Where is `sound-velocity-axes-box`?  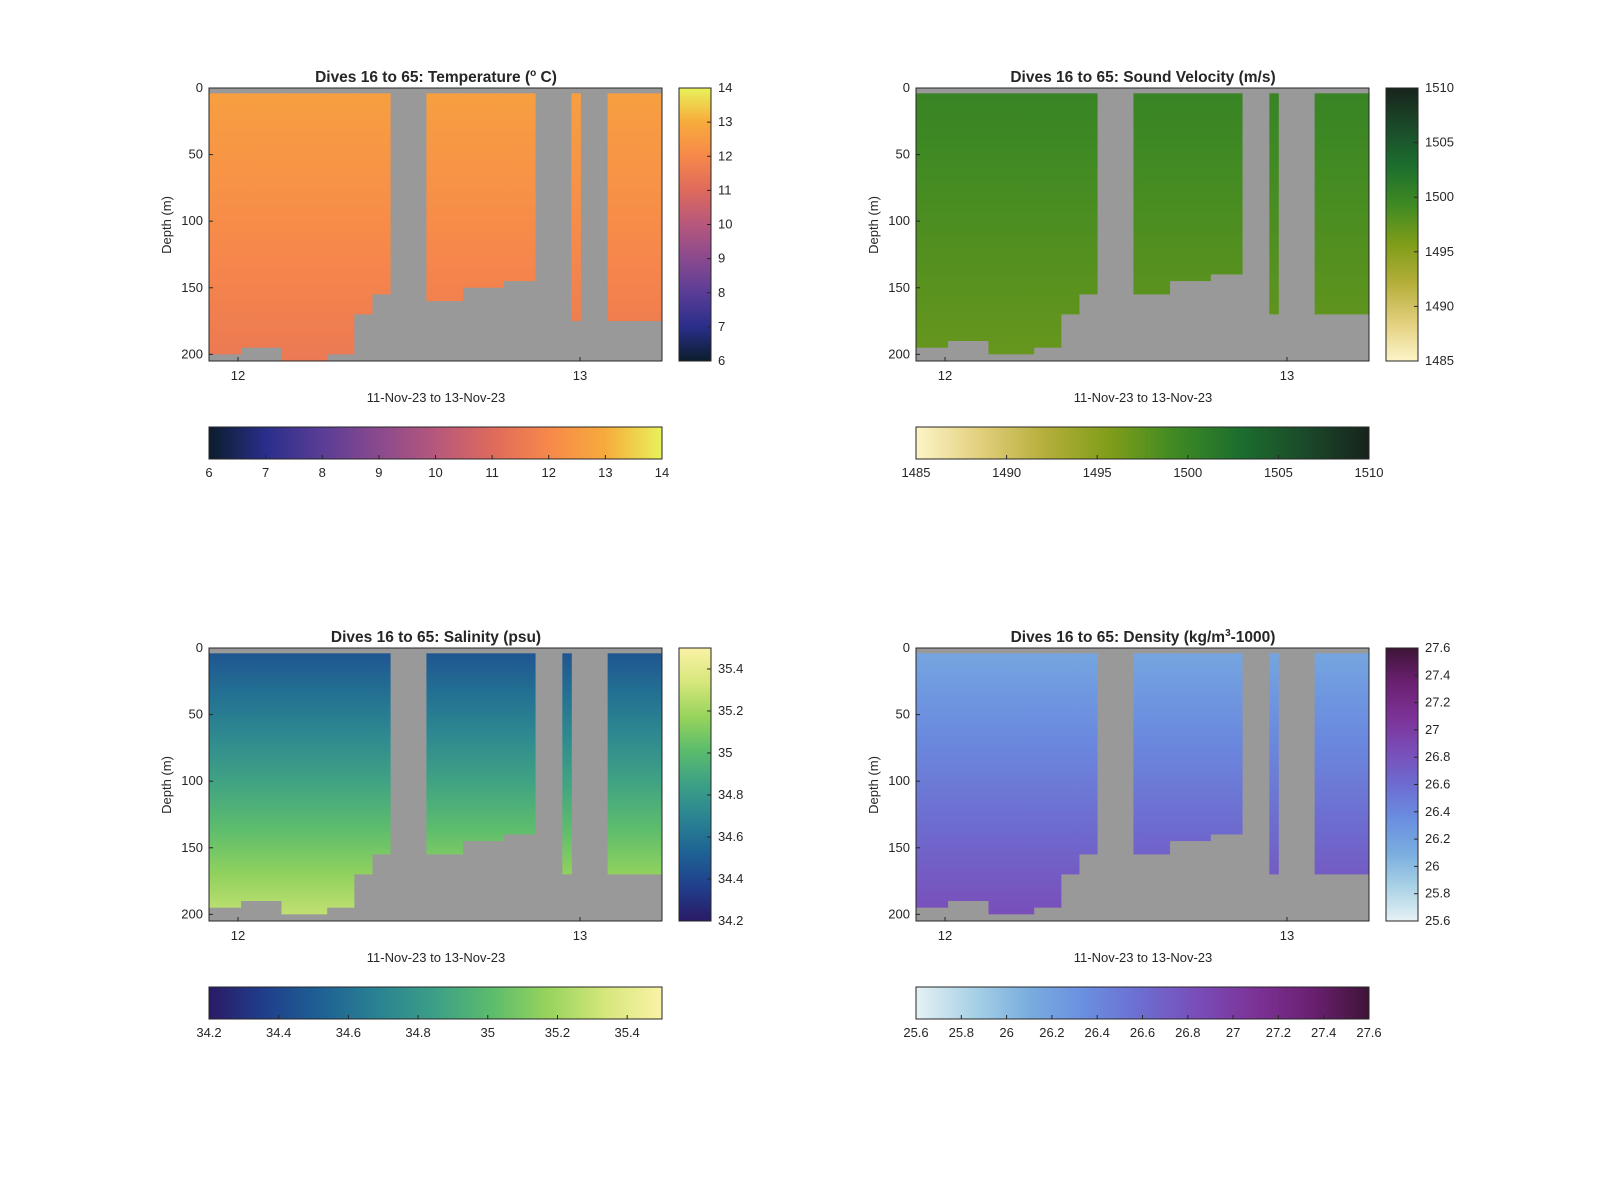 sound-velocity-axes-box is located at coordinates (1142, 224).